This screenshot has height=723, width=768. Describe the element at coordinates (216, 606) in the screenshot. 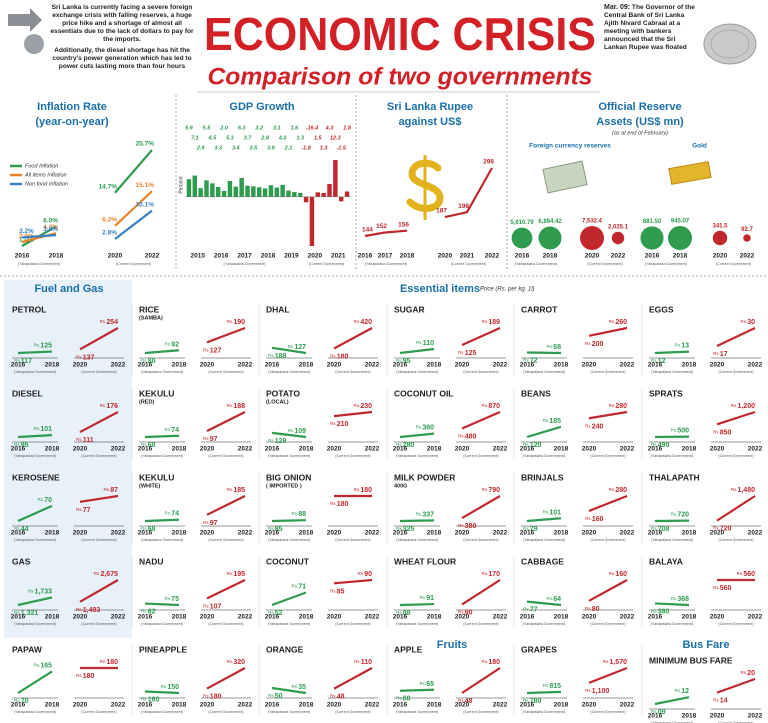

I see `price-value: 107` at that location.